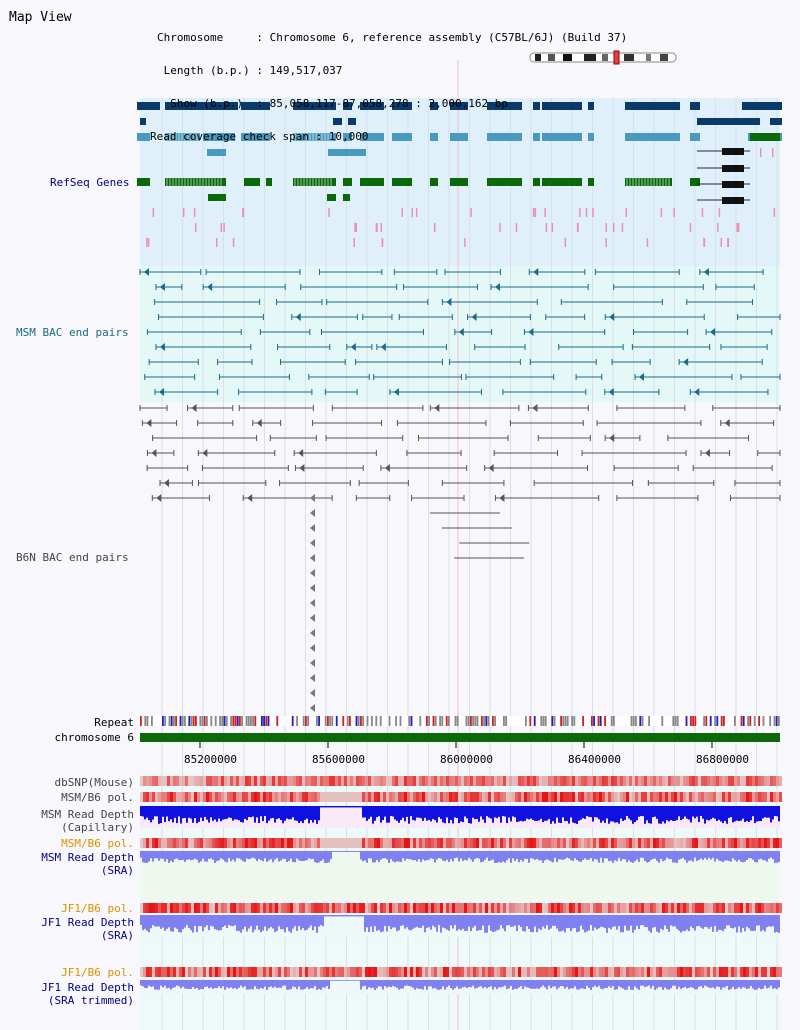 The image size is (800, 1030). Describe the element at coordinates (94, 782) in the screenshot. I see `track-label-dbsnp: dbSNP(Mouse)` at that location.